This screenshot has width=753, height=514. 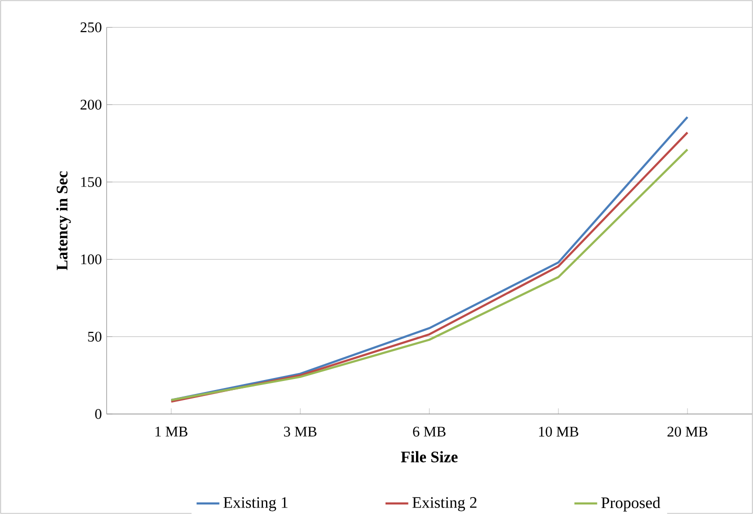 I want to click on legend-label: Existing 2, so click(x=444, y=504).